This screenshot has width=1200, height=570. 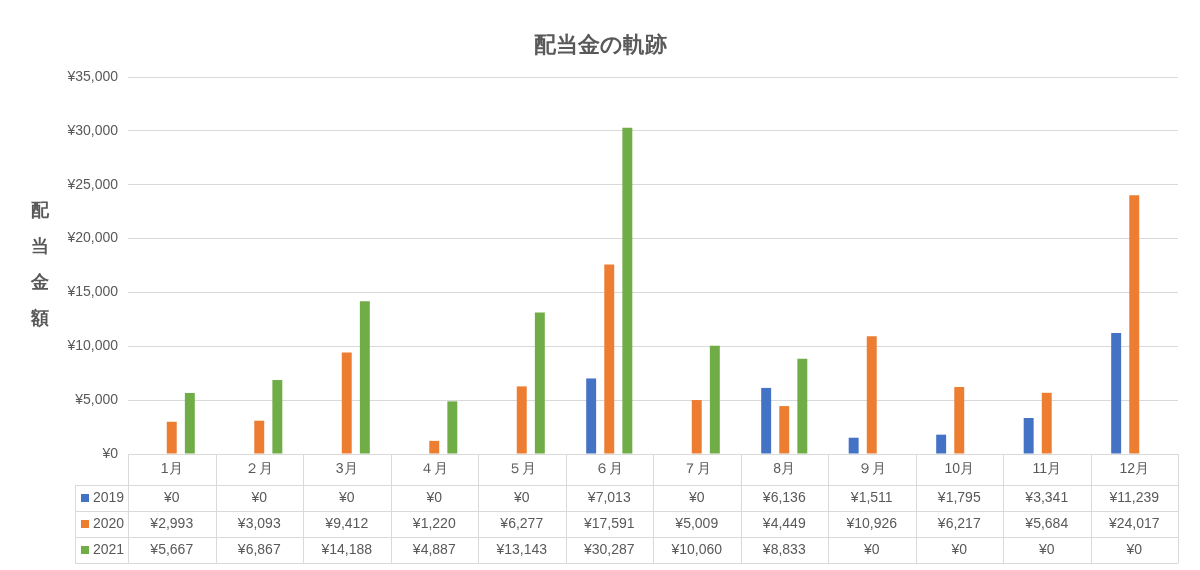 I want to click on data-label: ¥24,017, so click(x=1133, y=522).